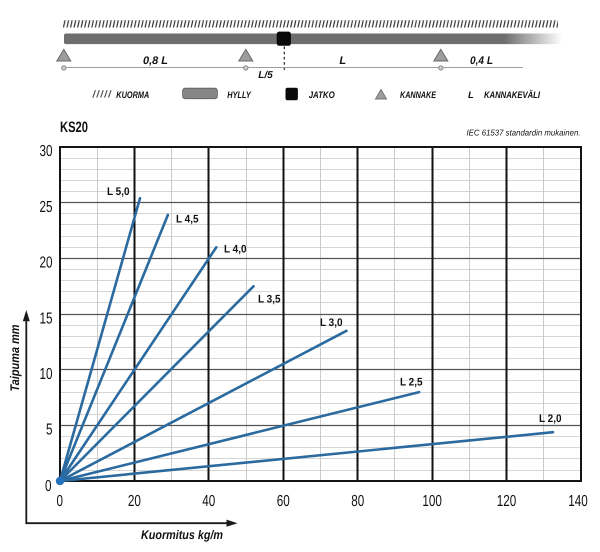 This screenshot has height=552, width=600. Describe the element at coordinates (118, 192) in the screenshot. I see `svg-text: L 5,0` at that location.